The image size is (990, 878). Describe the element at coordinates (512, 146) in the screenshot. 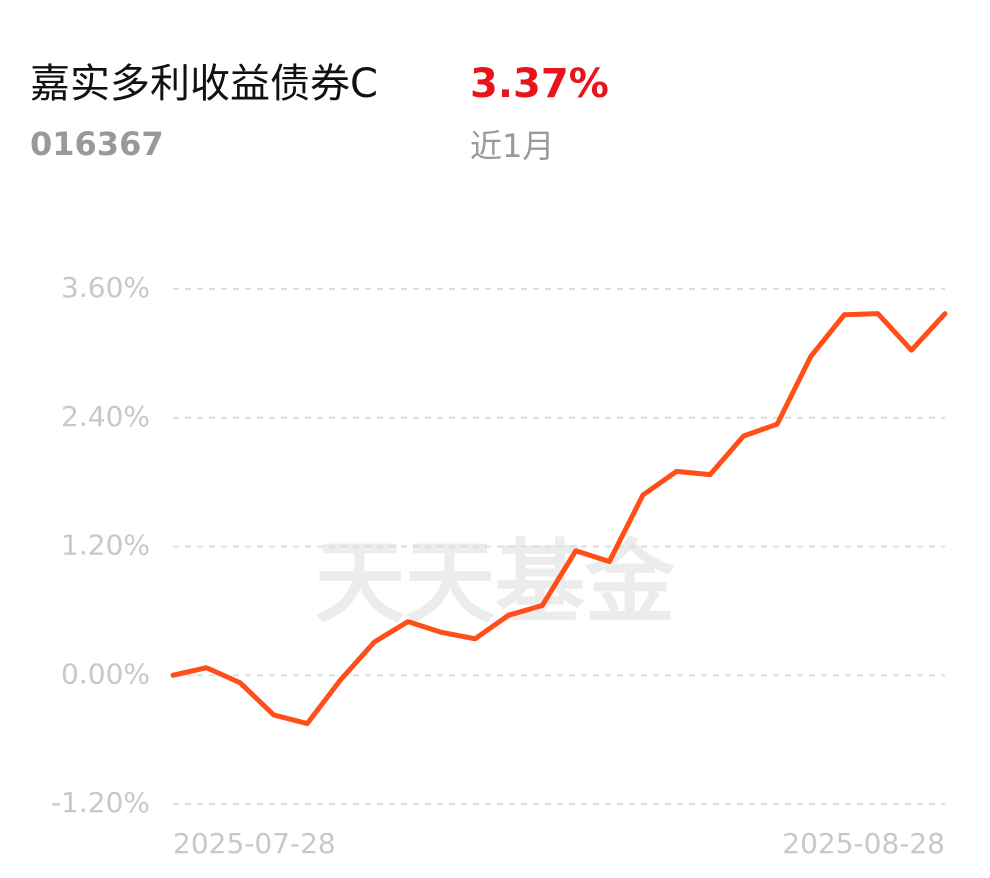

I see `period: 近1月` at that location.